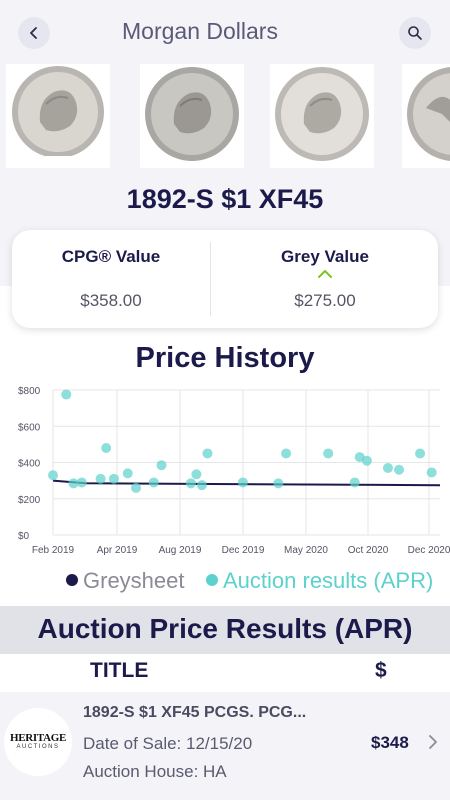  What do you see at coordinates (111, 300) in the screenshot?
I see `cpg-value-amount: $358.00` at bounding box center [111, 300].